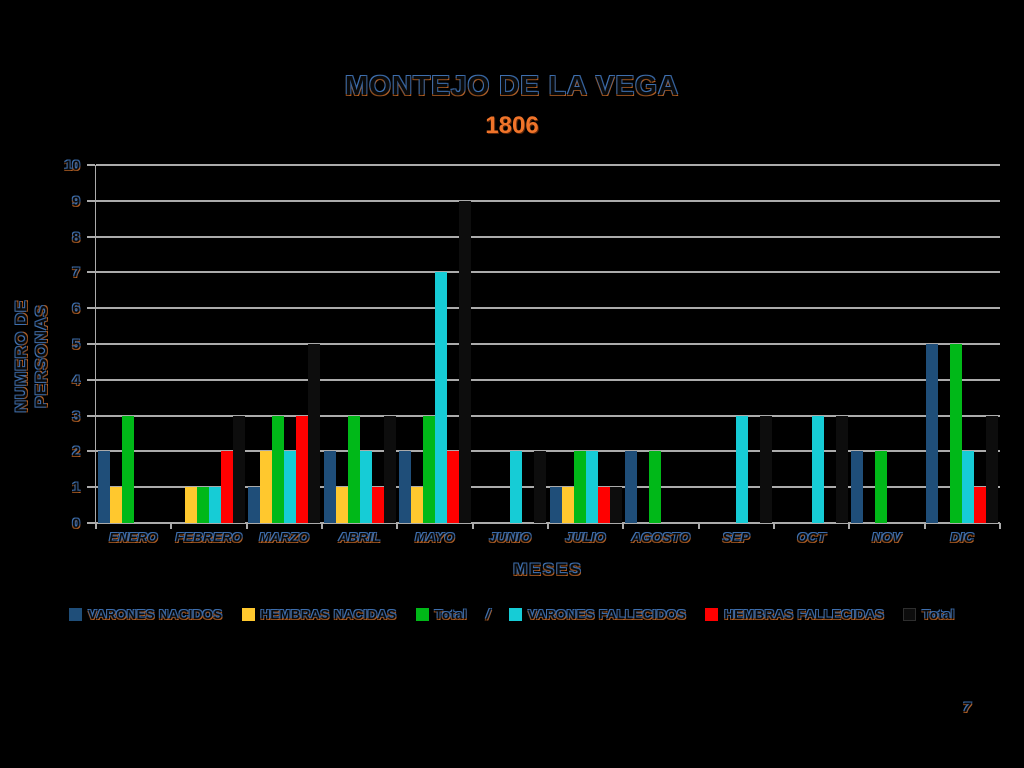 The height and width of the screenshot is (768, 1024). What do you see at coordinates (841, 469) in the screenshot?
I see `bar-total-oct` at bounding box center [841, 469].